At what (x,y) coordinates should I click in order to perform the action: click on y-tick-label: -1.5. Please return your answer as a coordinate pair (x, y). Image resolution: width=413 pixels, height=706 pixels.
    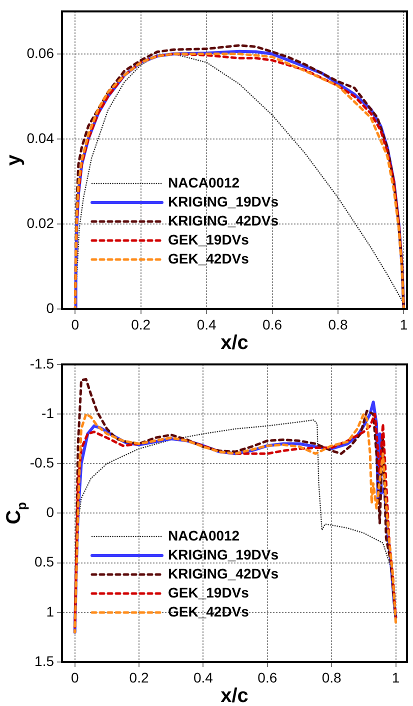
    Looking at the image, I should click on (42, 363).